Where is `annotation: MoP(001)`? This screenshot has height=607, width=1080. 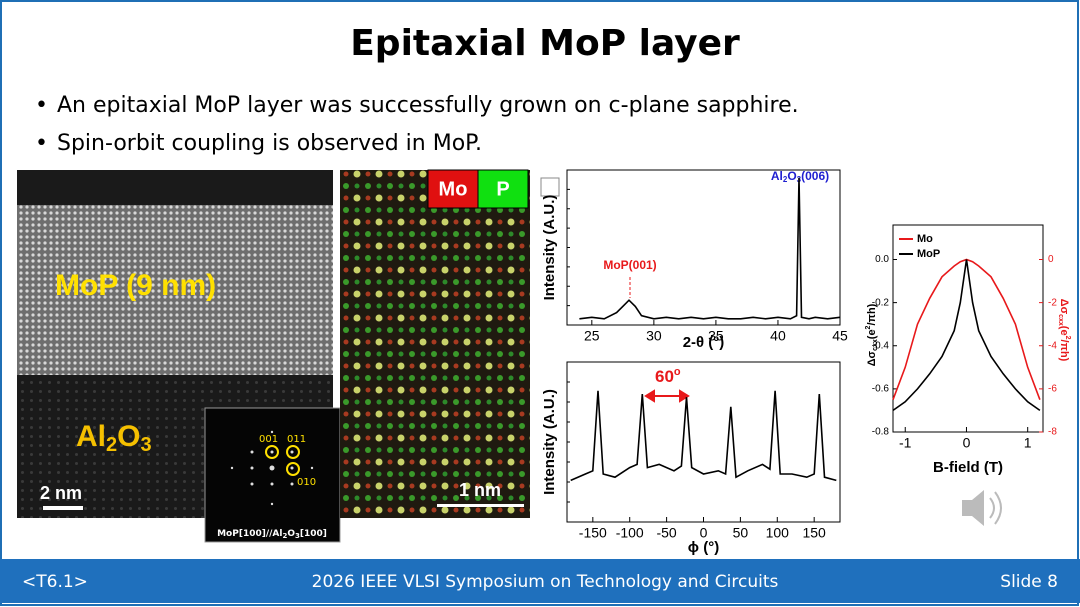
annotation: MoP(001) is located at coordinates (629, 265).